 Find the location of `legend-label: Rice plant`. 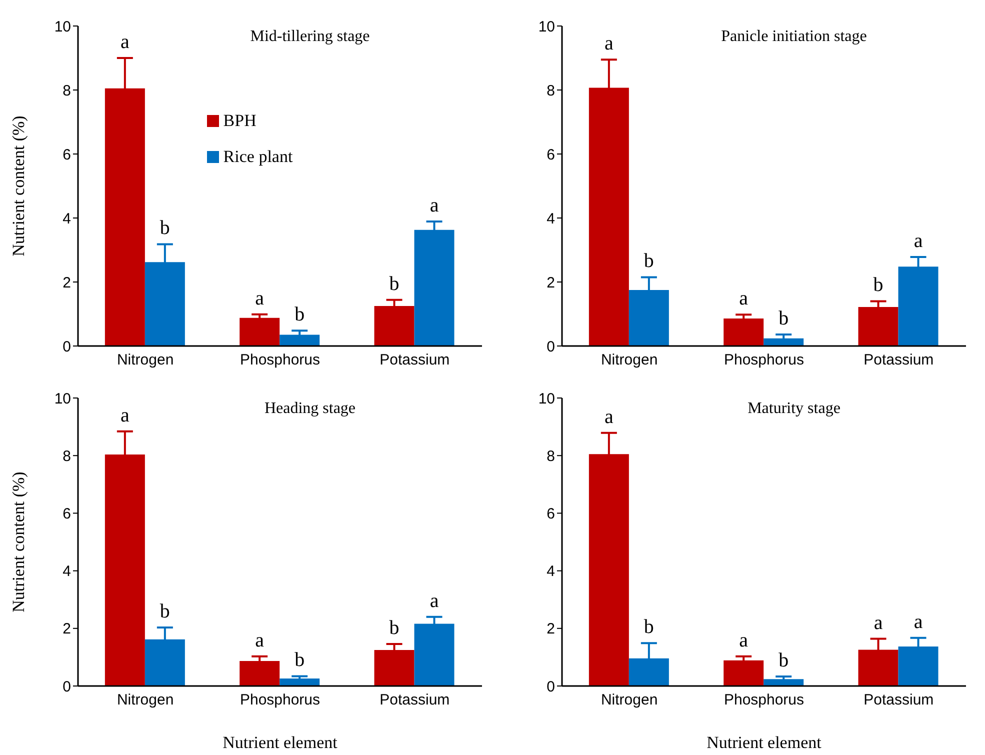

legend-label: Rice plant is located at coordinates (258, 157).